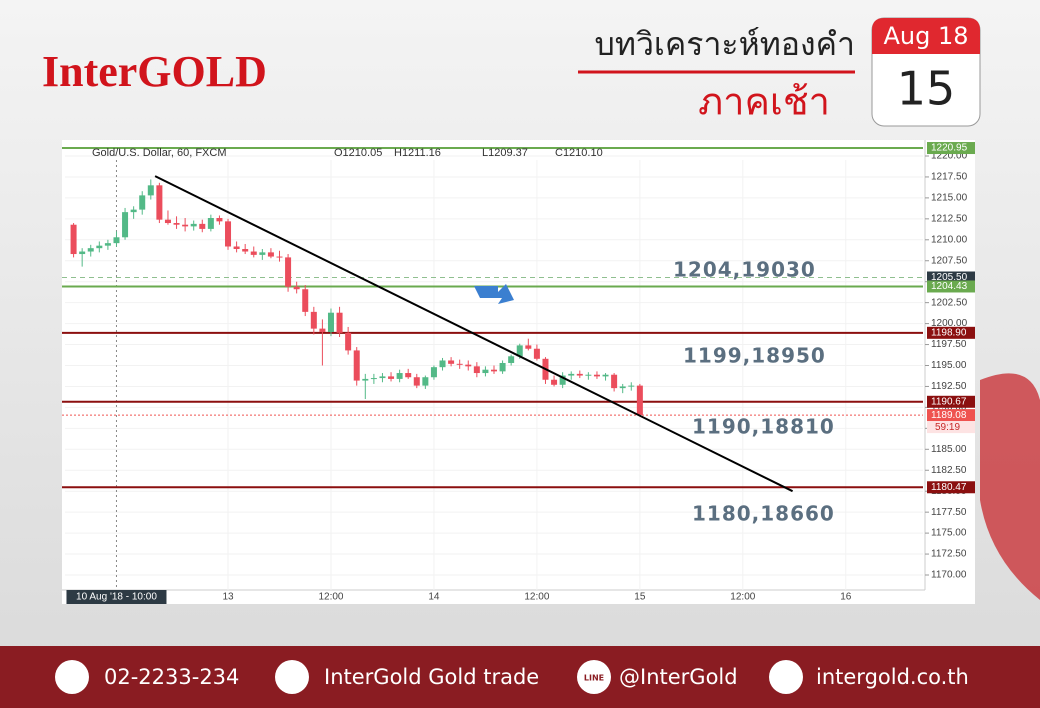 The image size is (1040, 708). I want to click on y-tick-label: 1220.00, so click(949, 156).